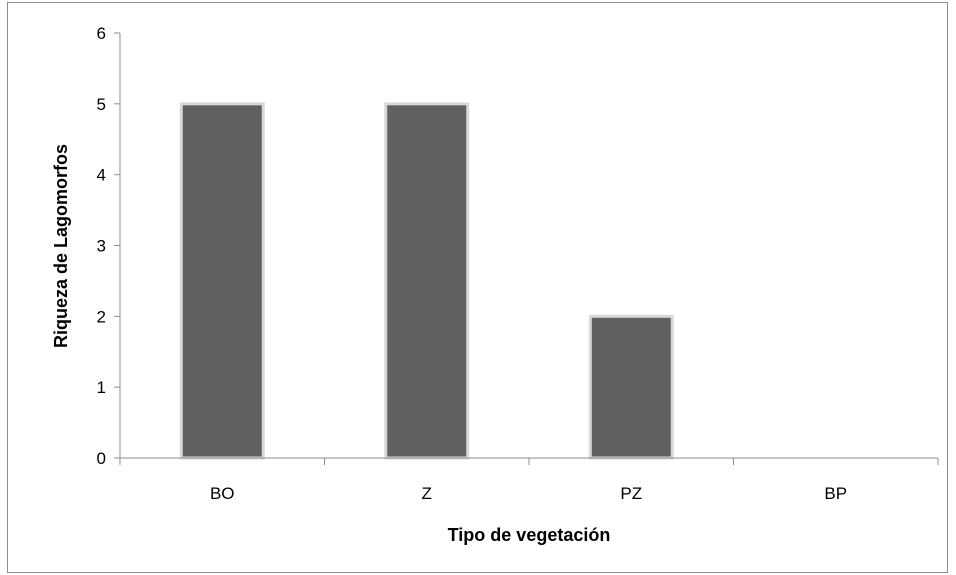  Describe the element at coordinates (631, 387) in the screenshot. I see `bar-pz` at that location.